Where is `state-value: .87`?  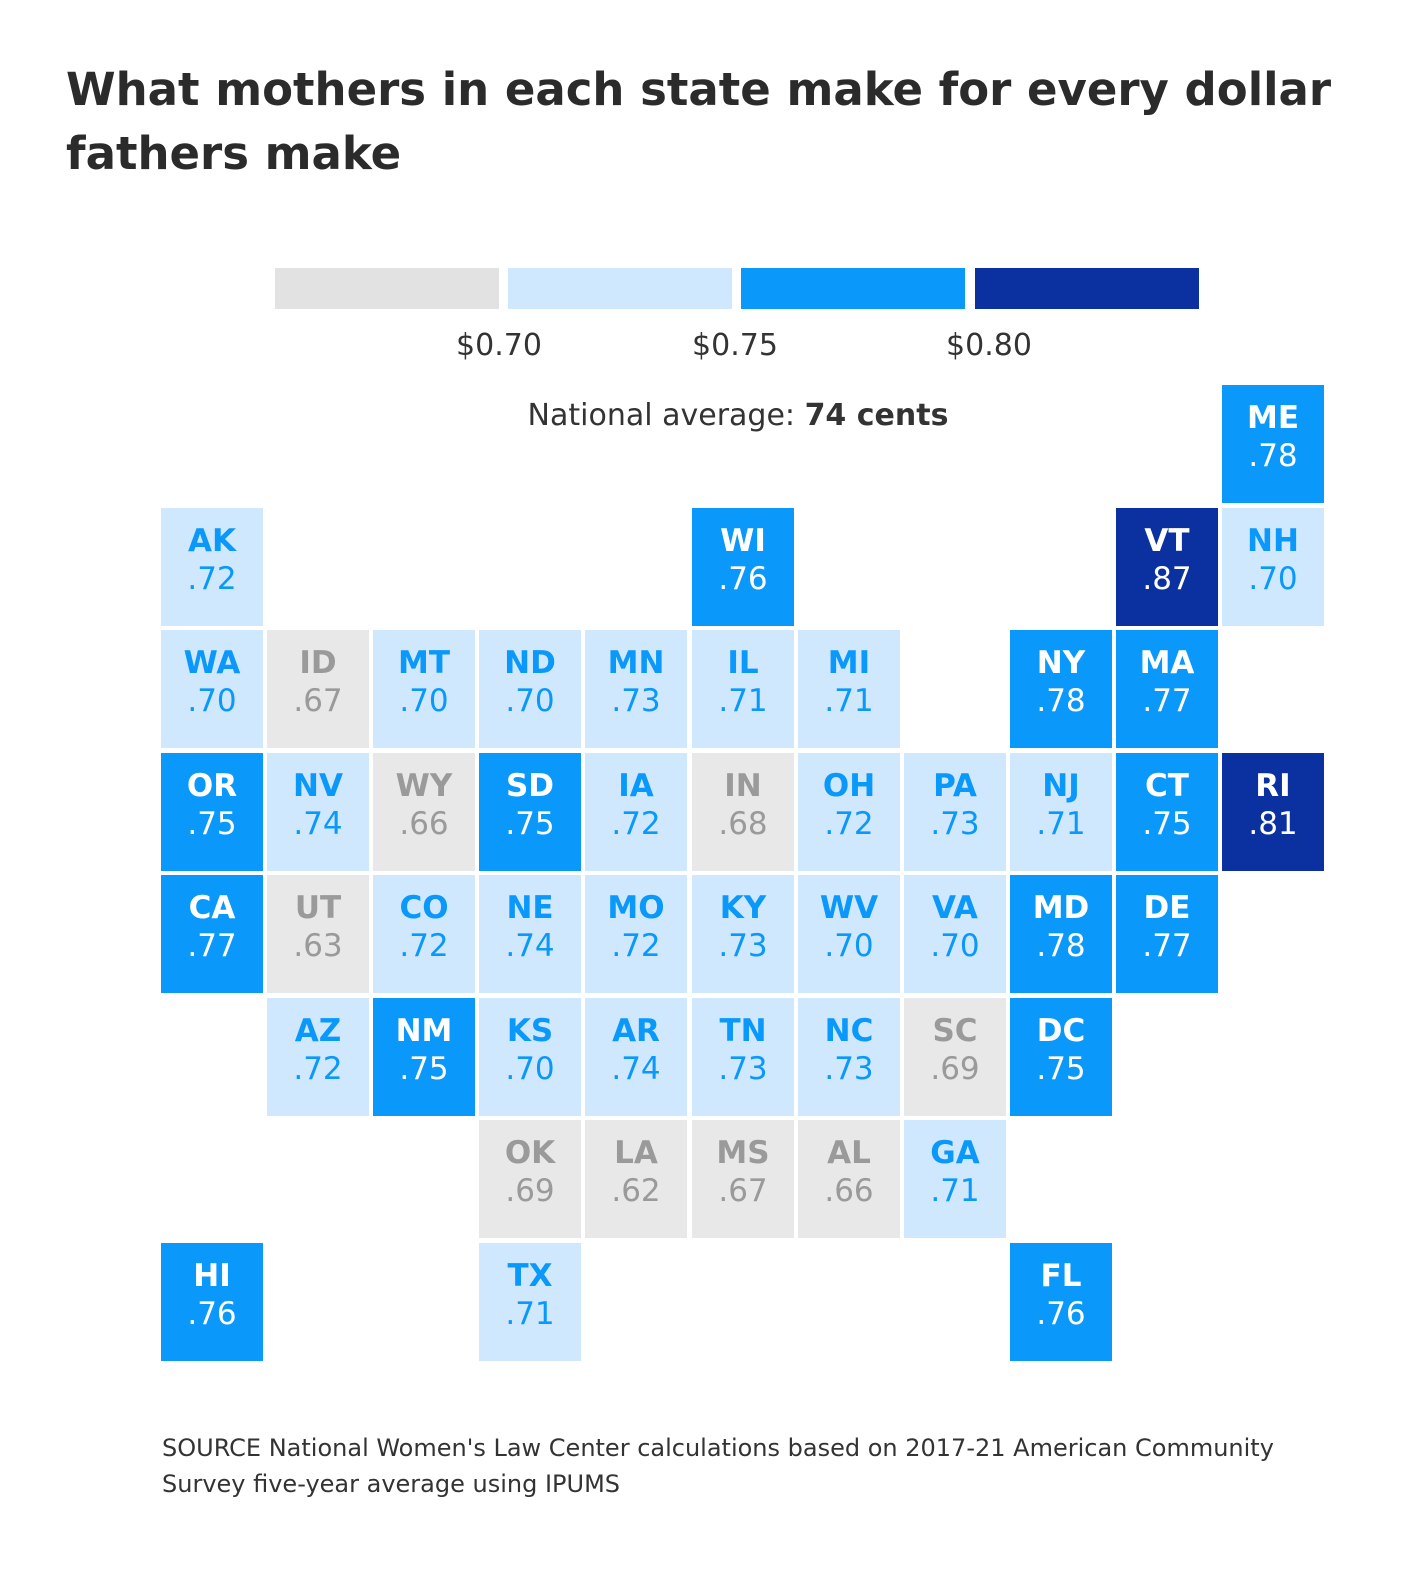
state-value: .87 is located at coordinates (1167, 579).